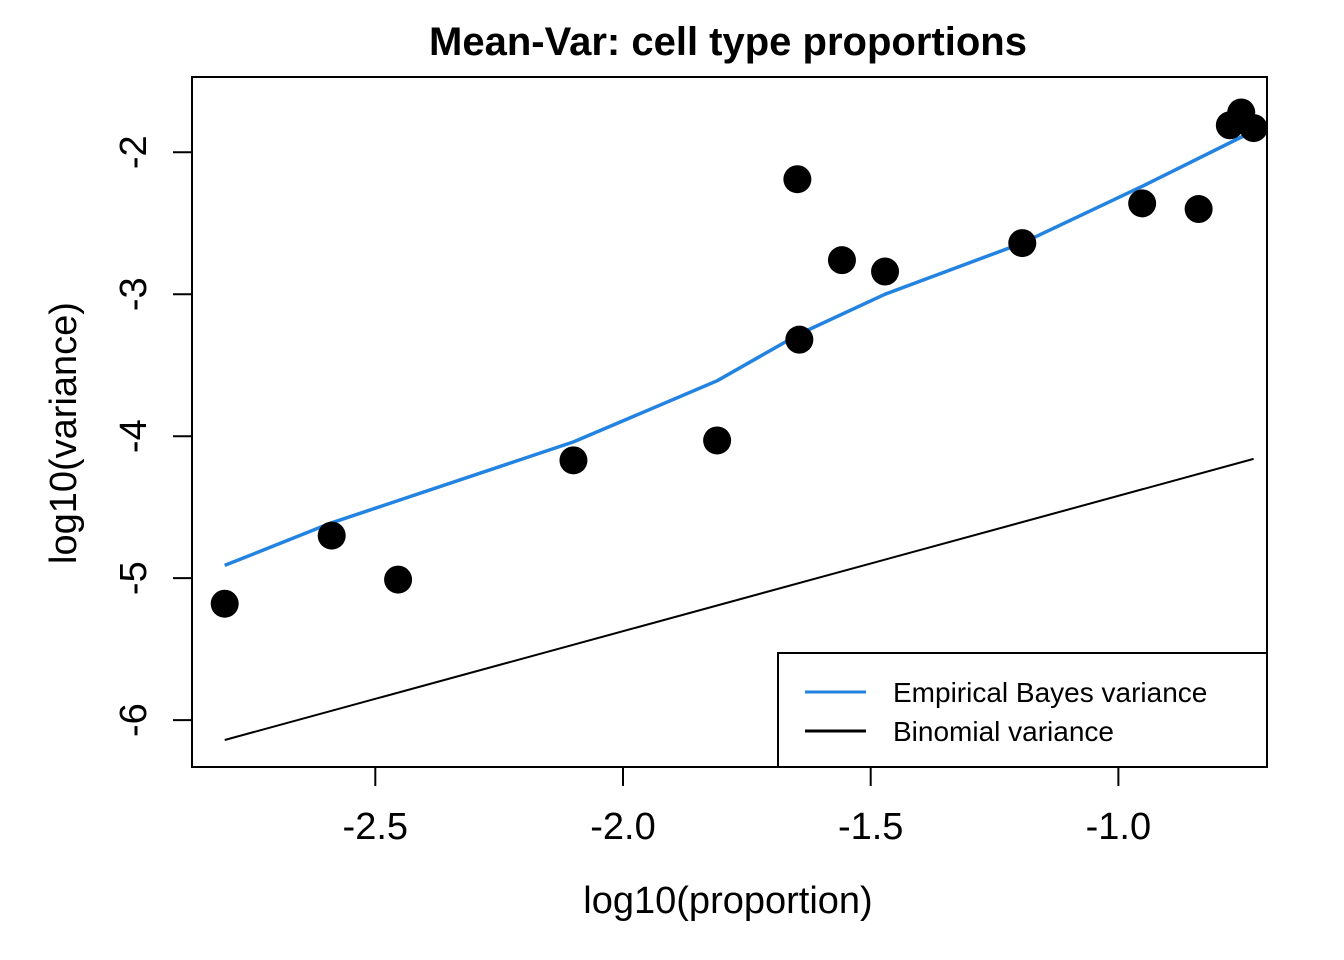 Image resolution: width=1344 pixels, height=960 pixels. Describe the element at coordinates (747, 807) in the screenshot. I see `x-axis: -2.5 -2.0 -1.5 -1.0` at that location.